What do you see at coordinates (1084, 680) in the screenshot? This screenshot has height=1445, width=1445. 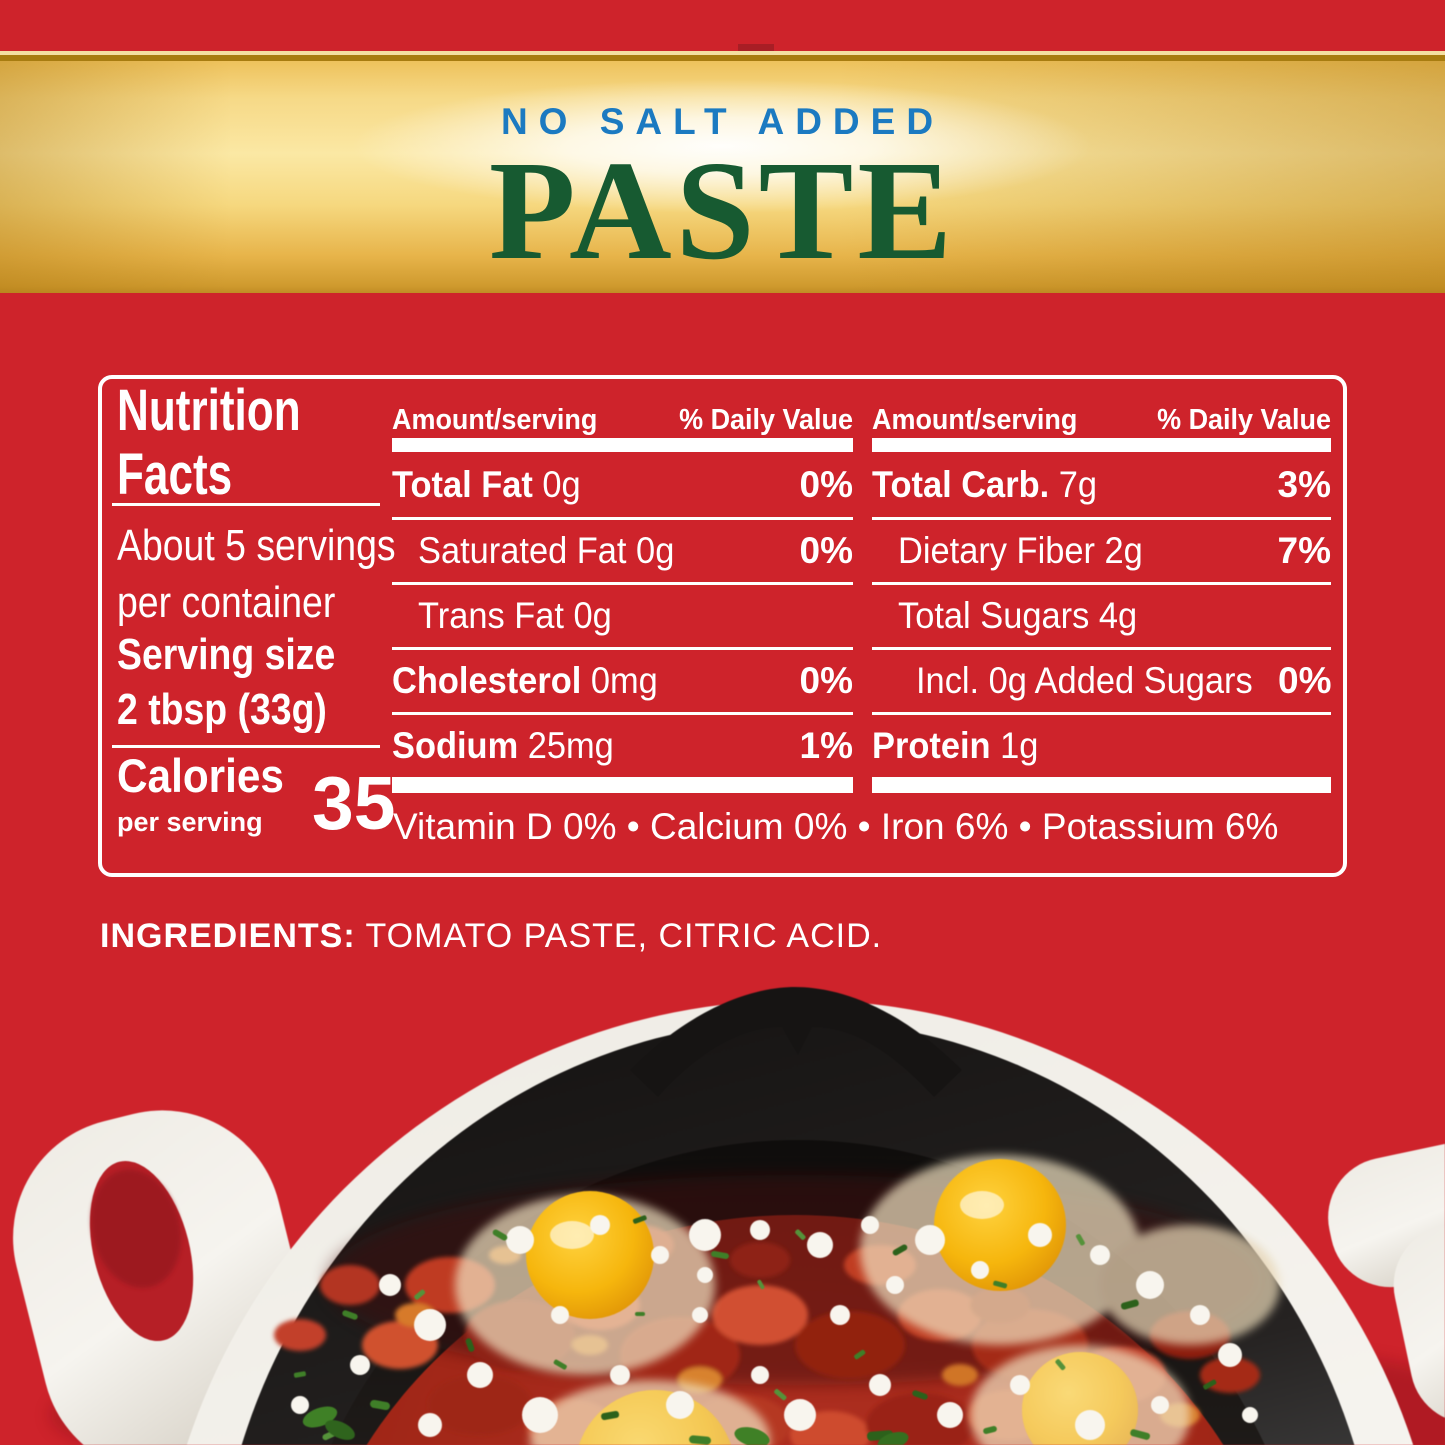 I see `nutrient-name: Incl. 0g Added Sugars` at bounding box center [1084, 680].